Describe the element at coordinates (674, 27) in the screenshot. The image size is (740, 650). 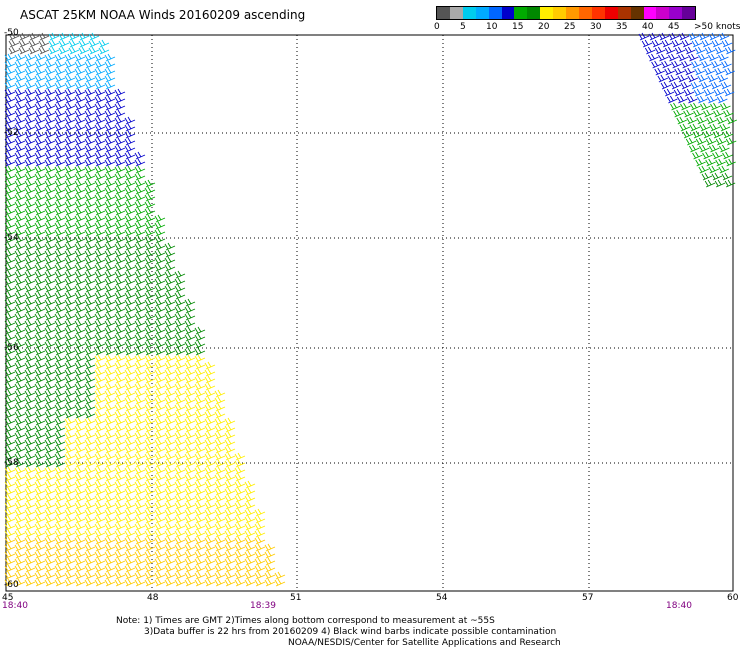
I see `legend-label: 45` at that location.